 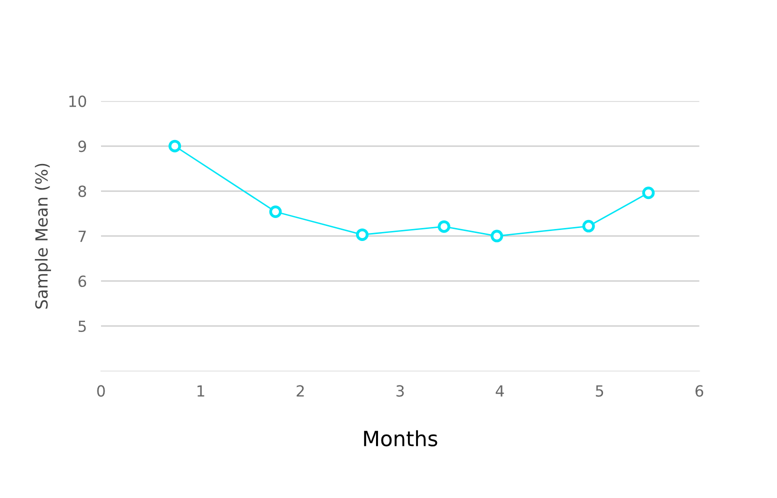 What do you see at coordinates (400, 391) in the screenshot?
I see `x-tick-label: 3` at bounding box center [400, 391].